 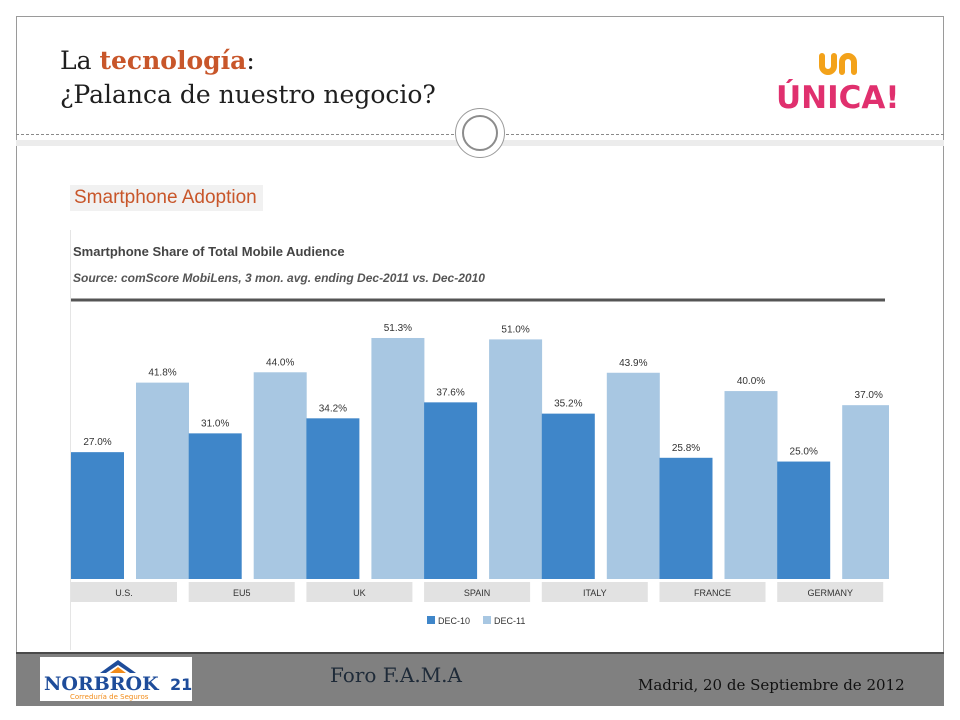 I want to click on category-label: GERMANY, so click(x=830, y=593).